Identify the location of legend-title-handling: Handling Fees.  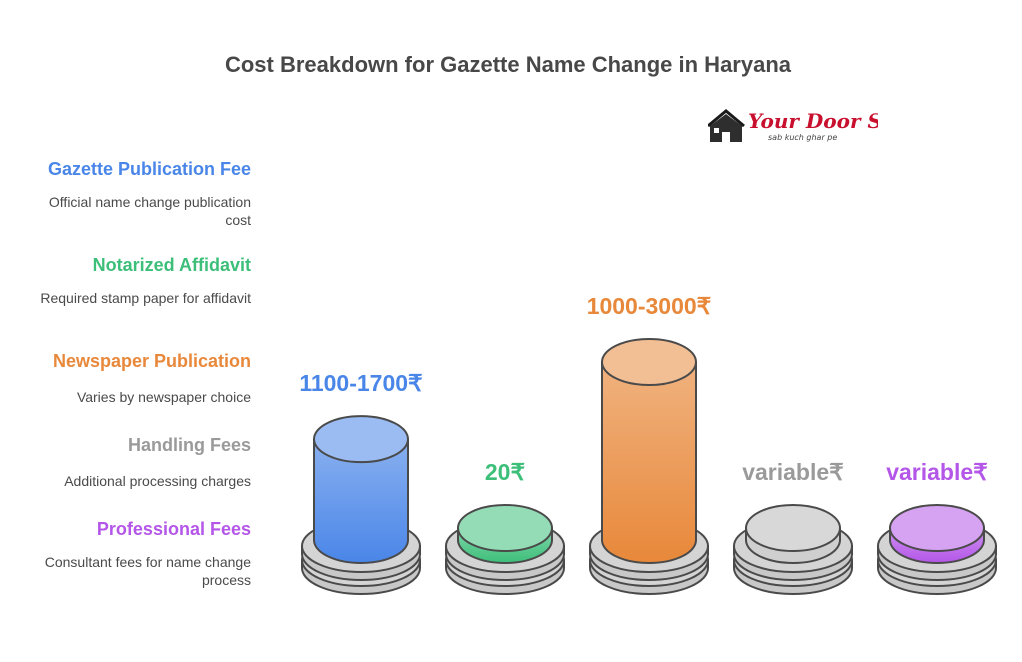
(189, 445).